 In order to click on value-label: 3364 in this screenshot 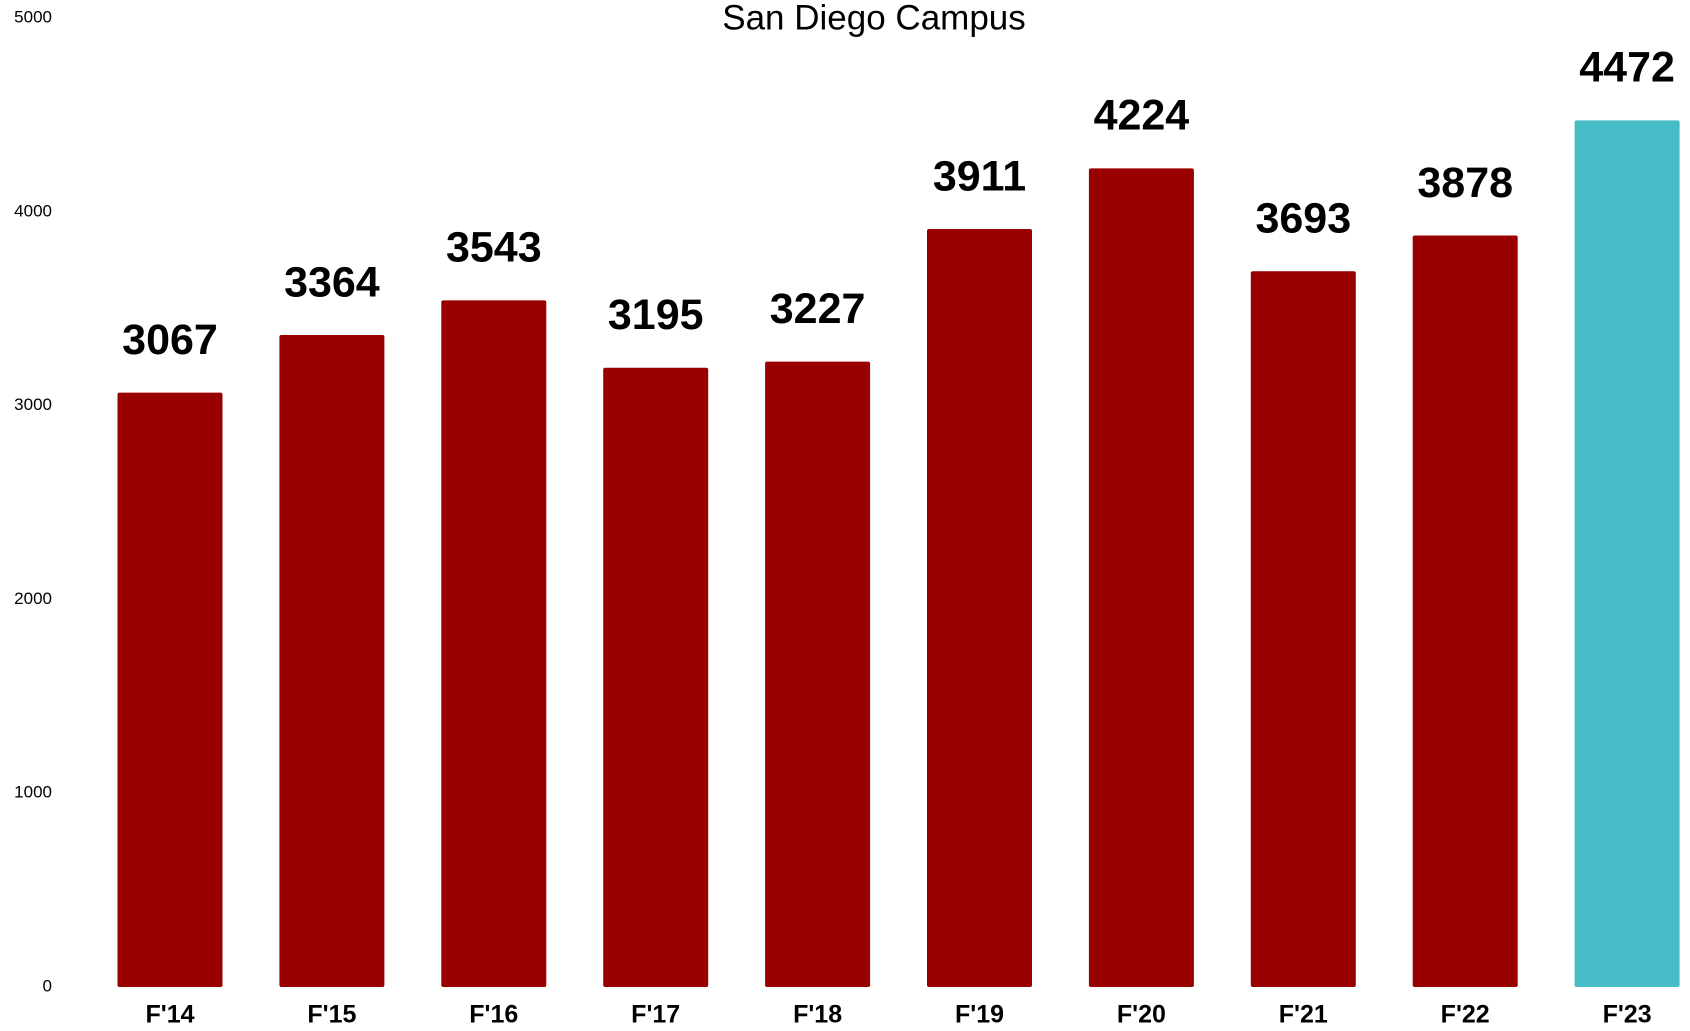, I will do `click(332, 282)`.